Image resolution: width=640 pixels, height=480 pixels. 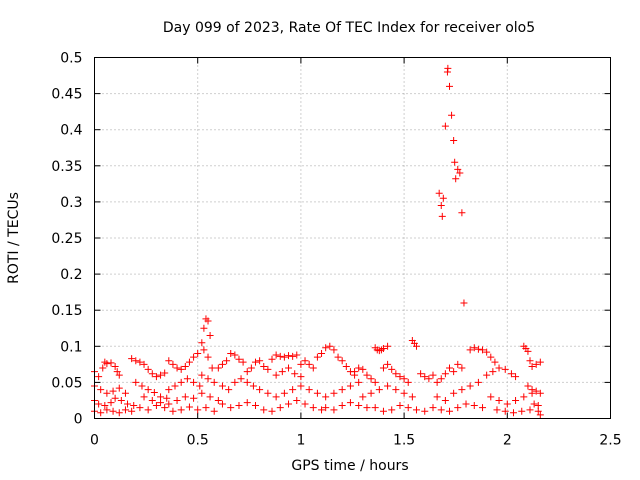 What do you see at coordinates (404, 441) in the screenshot?
I see `x-tick-label: 1.5` at bounding box center [404, 441].